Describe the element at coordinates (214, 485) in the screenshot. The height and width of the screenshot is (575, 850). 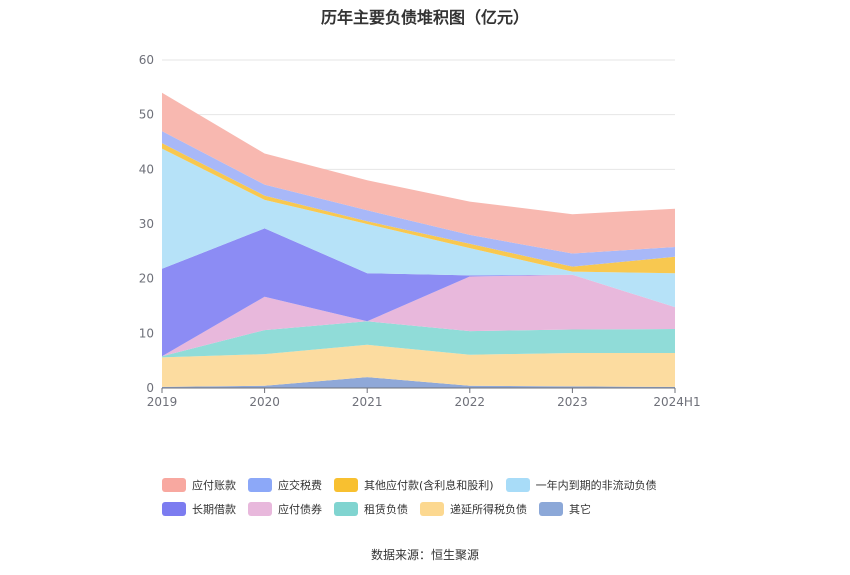
I see `legend-label: 应付账款` at that location.